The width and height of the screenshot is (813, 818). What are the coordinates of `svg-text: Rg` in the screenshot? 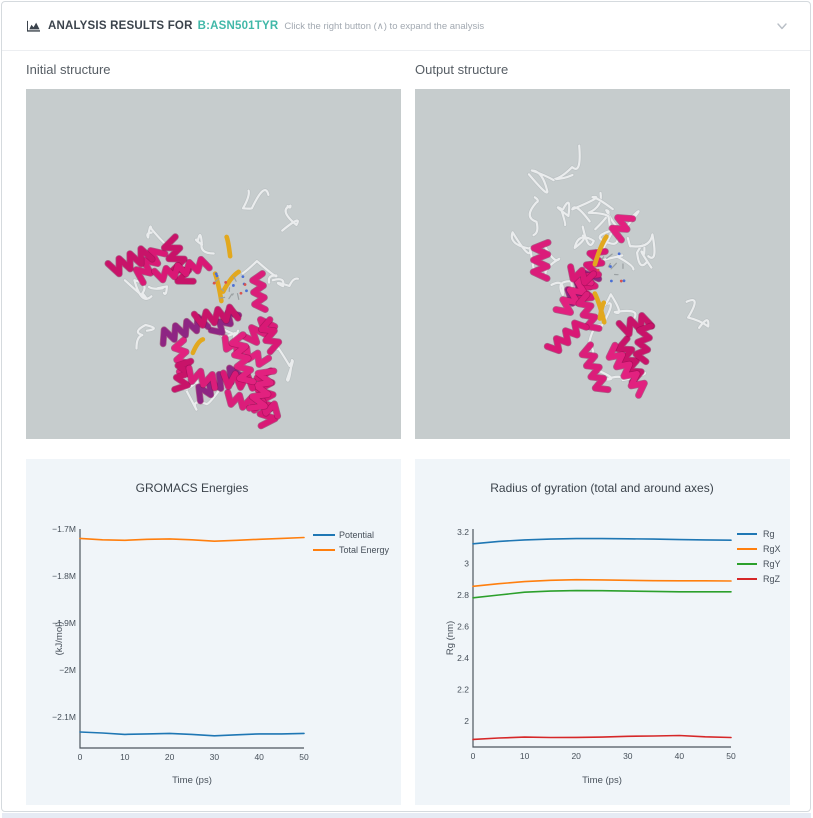 It's located at (769, 534).